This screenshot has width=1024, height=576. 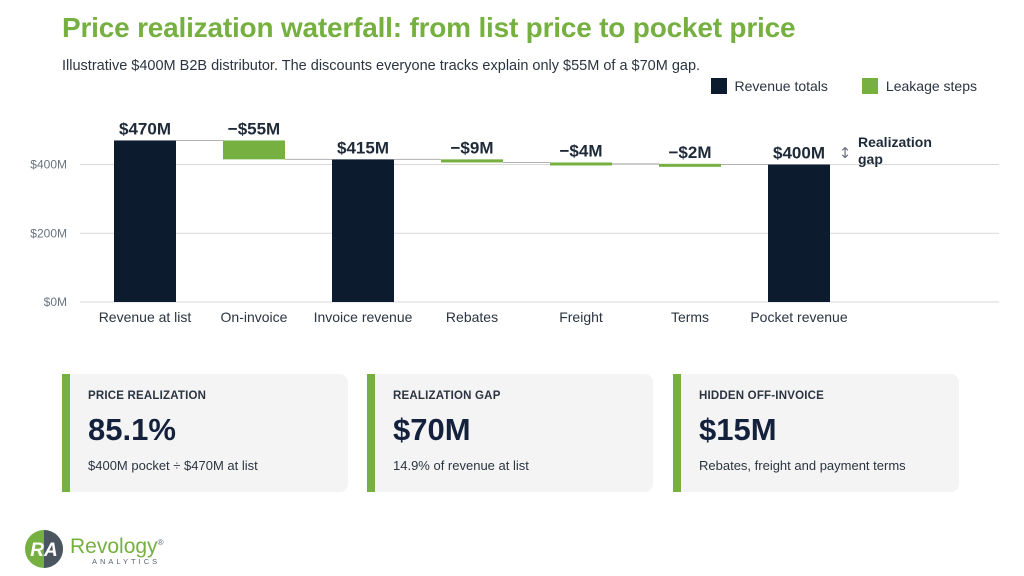 I want to click on svg-text: RA, so click(x=43, y=550).